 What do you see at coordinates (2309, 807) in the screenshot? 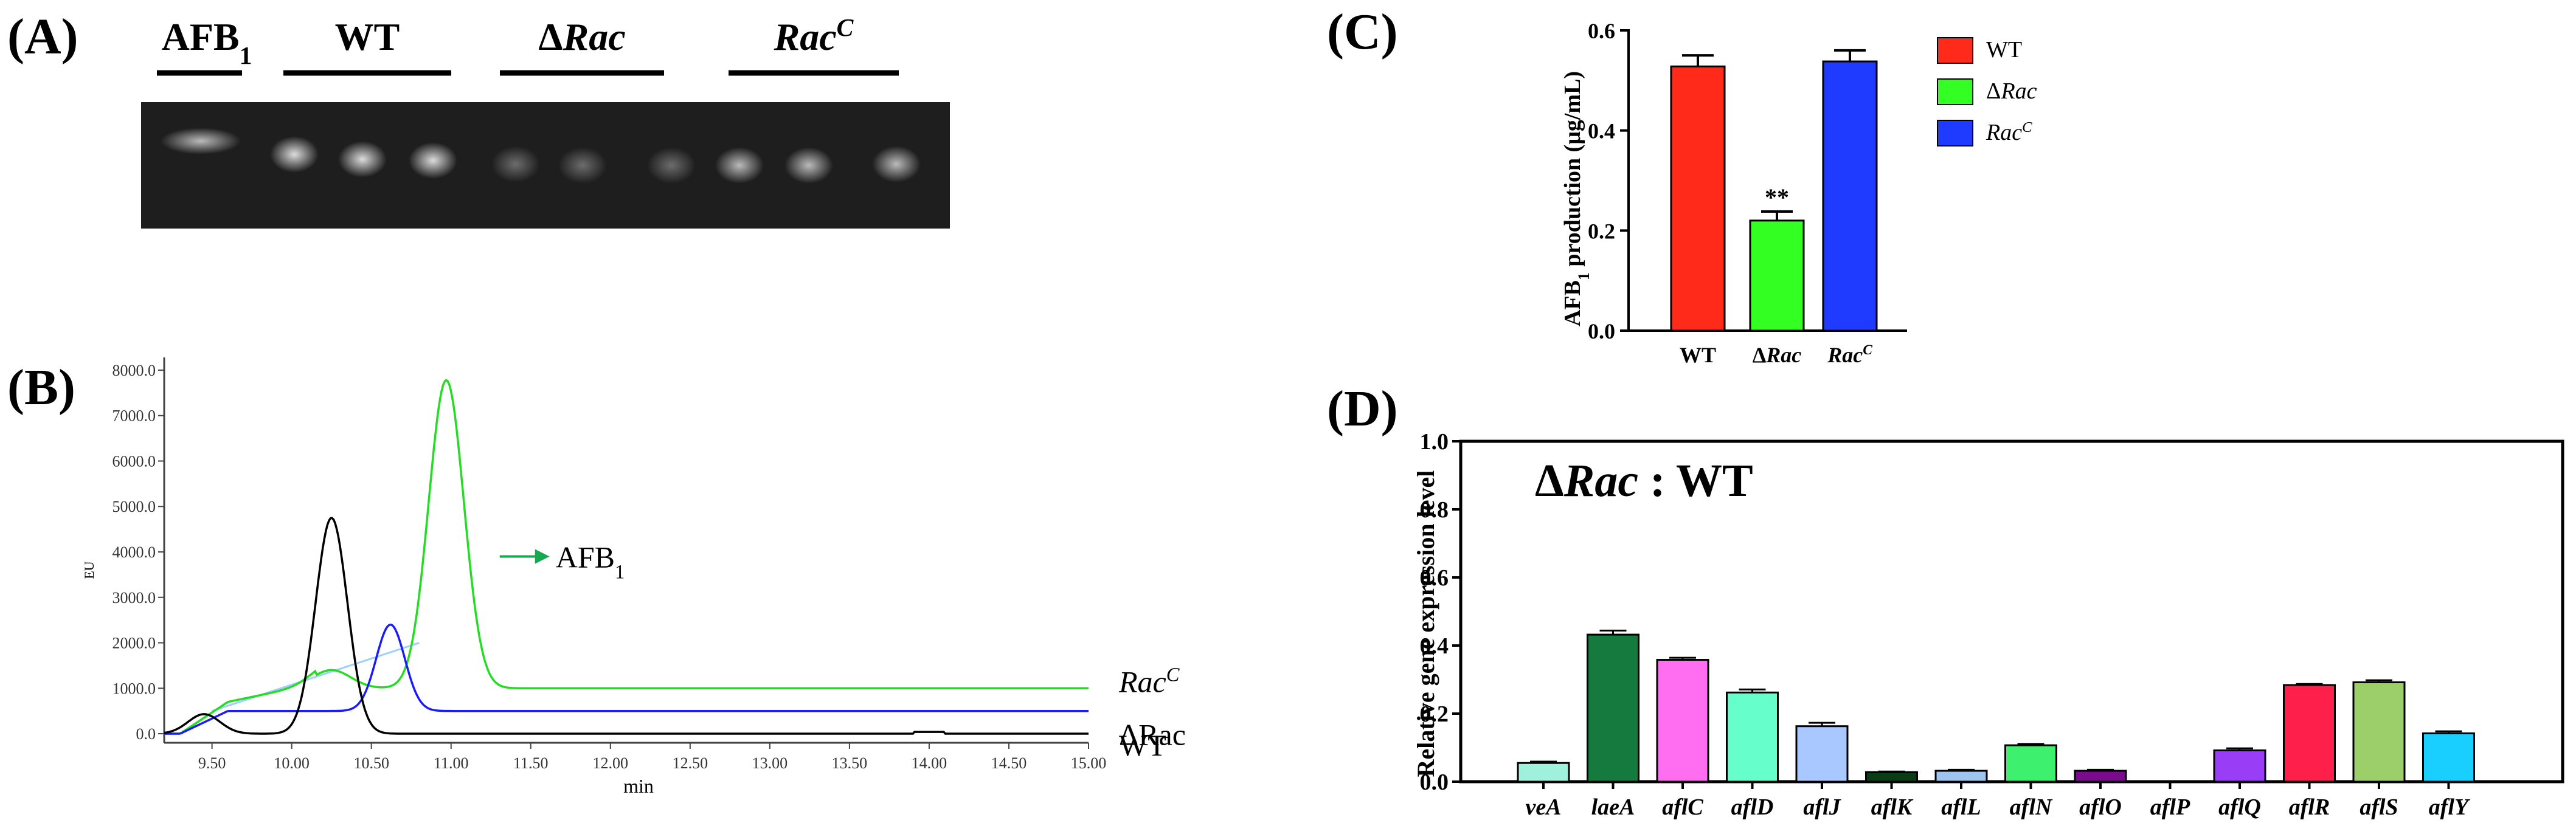
I see `x-tick-label-aflr: aflR` at bounding box center [2309, 807].